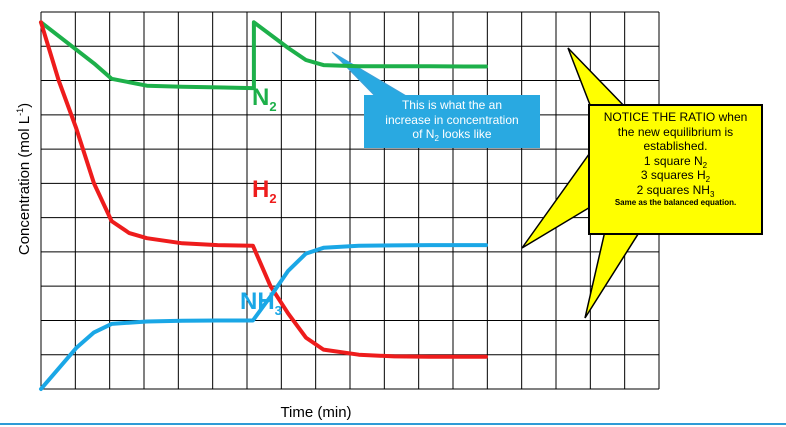  Describe the element at coordinates (675, 190) in the screenshot. I see `yellow-callout-line-6: 2 squares NH3` at that location.